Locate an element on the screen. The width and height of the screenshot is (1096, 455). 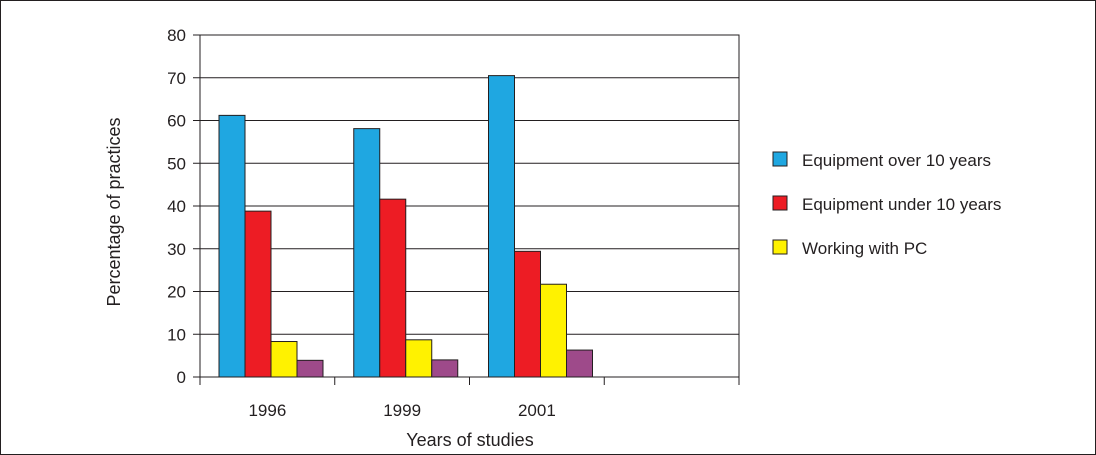
y-tick-label: 40 is located at coordinates (176, 206).